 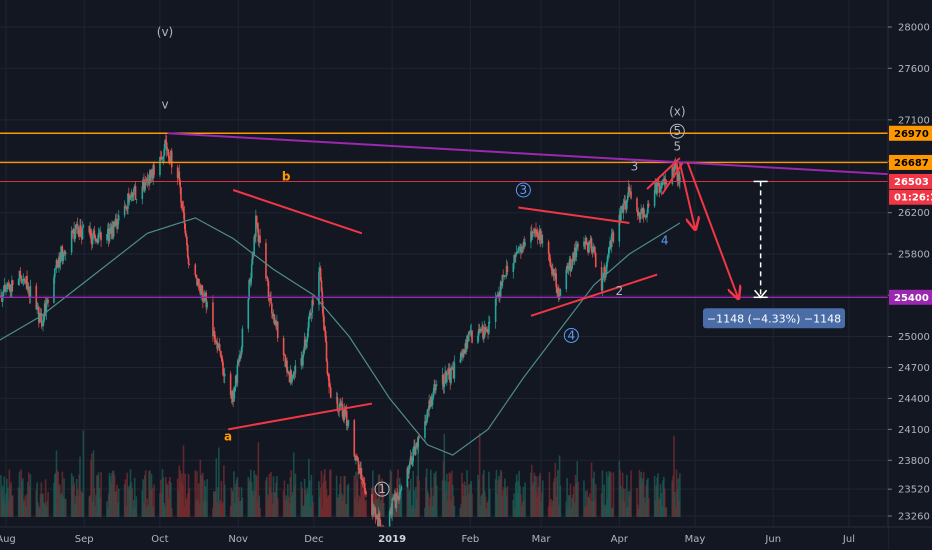 What do you see at coordinates (910, 275) in the screenshot?
I see `y-axis-panel` at bounding box center [910, 275].